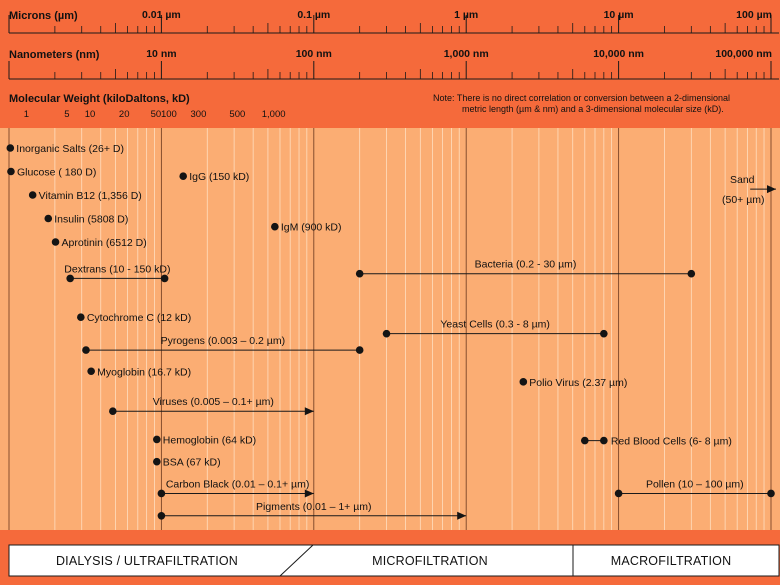  What do you see at coordinates (313, 15) in the screenshot?
I see `ruler-tick-label: 0.1 µm` at bounding box center [313, 15].